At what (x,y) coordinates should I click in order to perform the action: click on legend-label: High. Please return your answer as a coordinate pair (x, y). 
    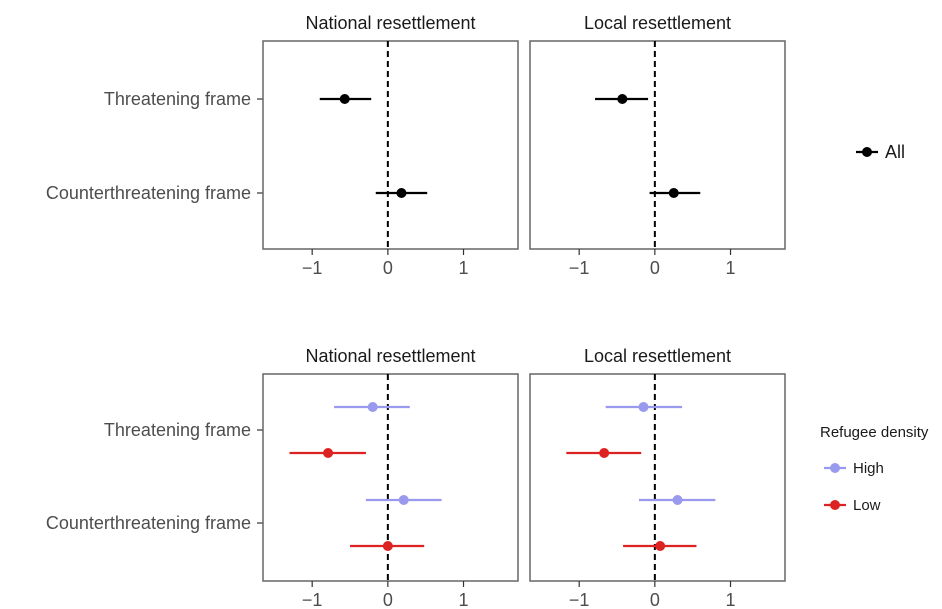
    Looking at the image, I should click on (868, 468).